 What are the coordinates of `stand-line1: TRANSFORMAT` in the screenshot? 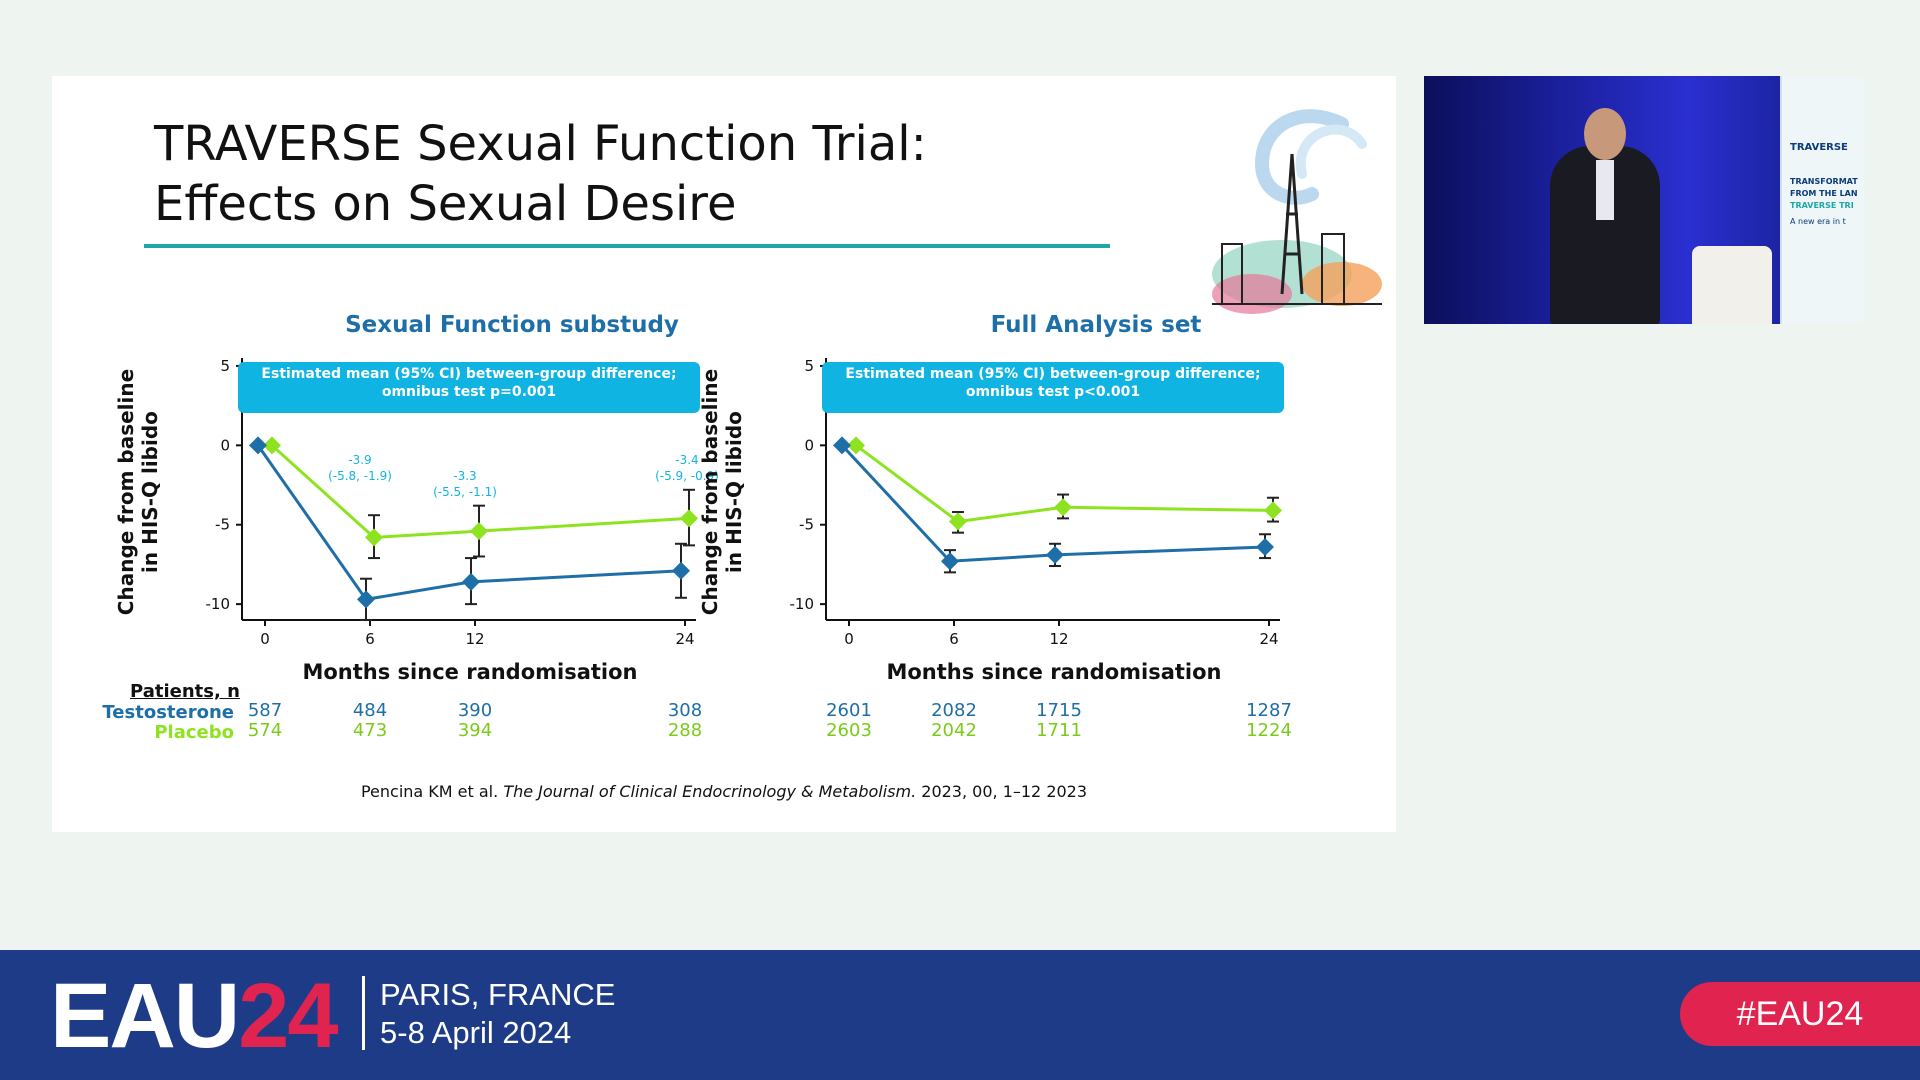 It's located at (1824, 181).